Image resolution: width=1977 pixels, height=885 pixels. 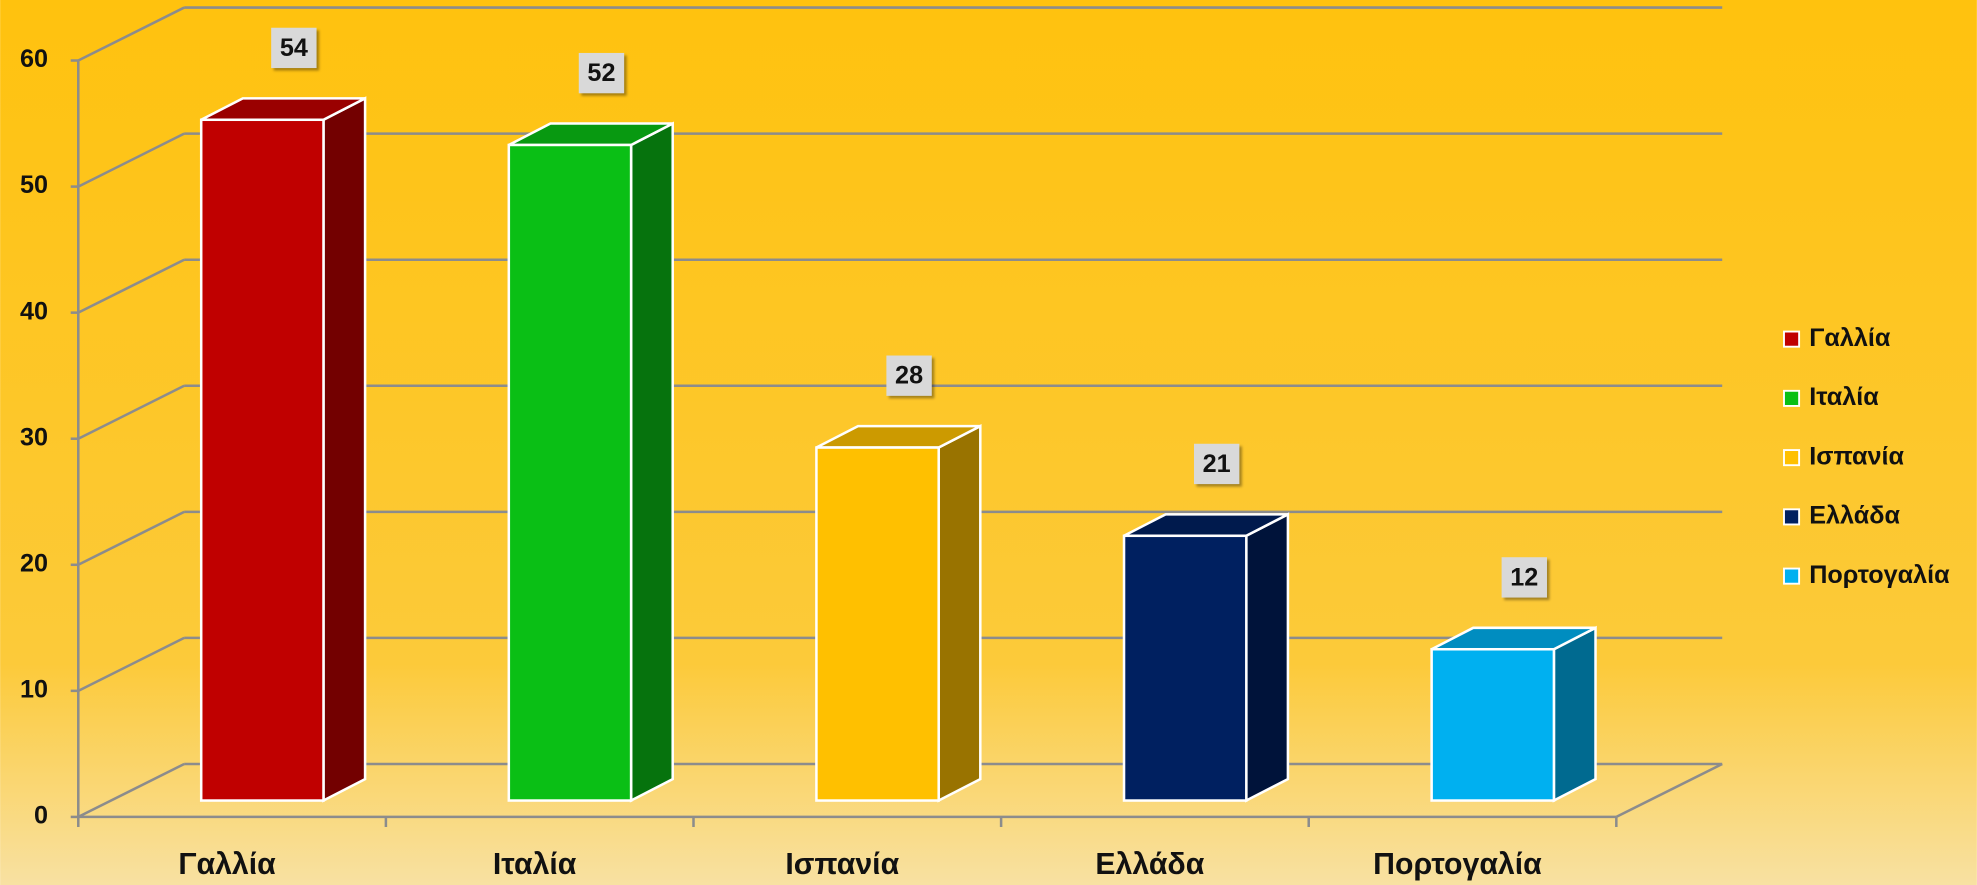 What do you see at coordinates (34, 690) in the screenshot?
I see `y-tick-label: 10` at bounding box center [34, 690].